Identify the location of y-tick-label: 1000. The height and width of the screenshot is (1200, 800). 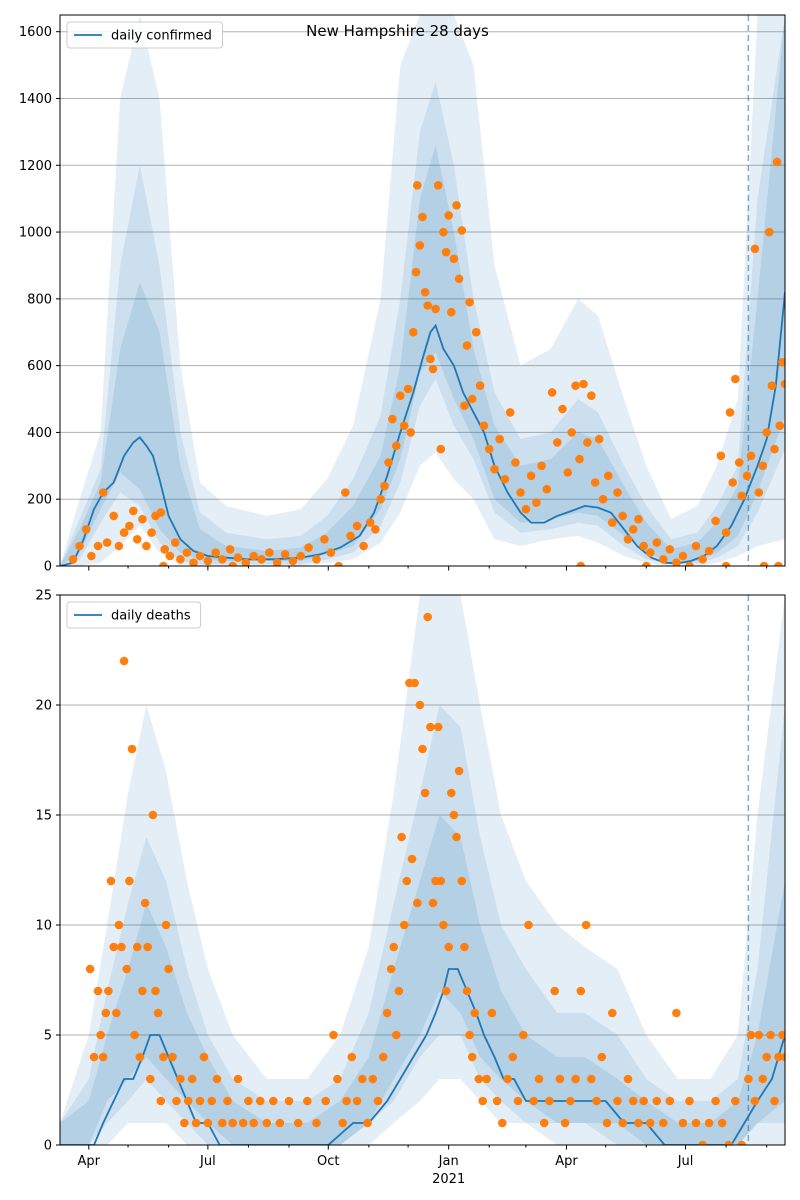
(35, 233).